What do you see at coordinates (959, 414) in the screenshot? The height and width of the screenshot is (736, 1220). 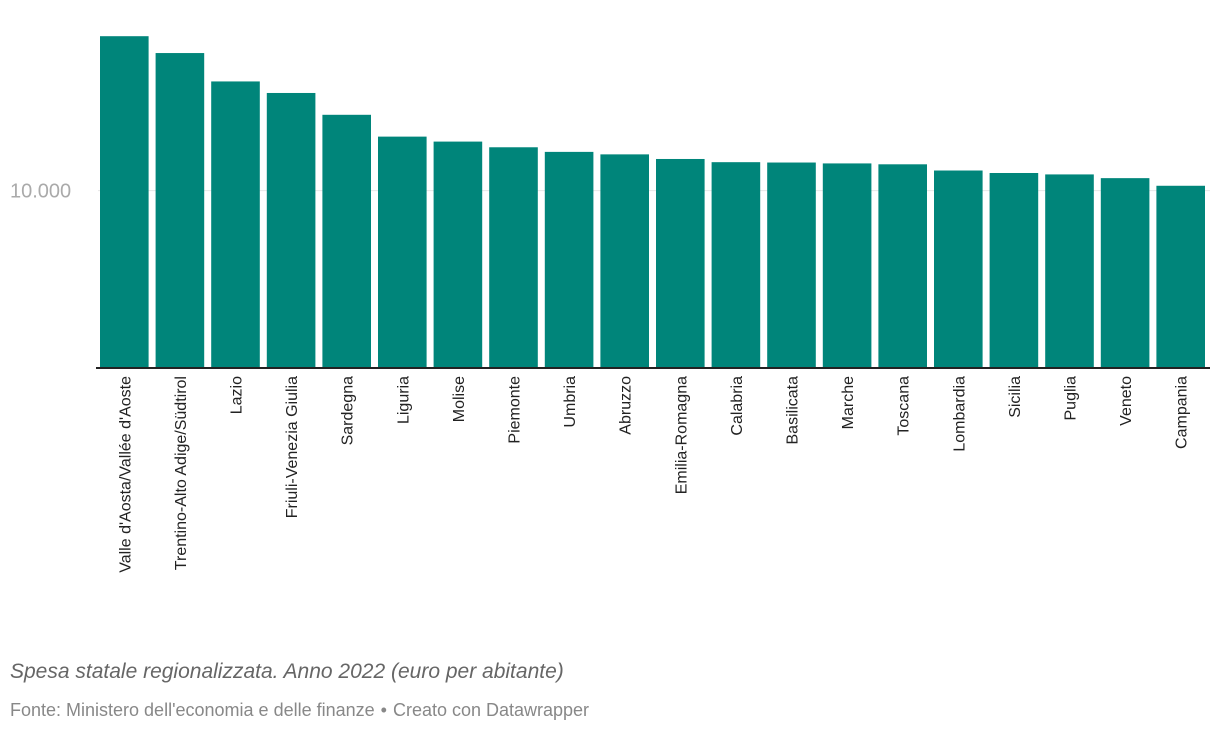 I see `x-tick-label: Lombardia` at bounding box center [959, 414].